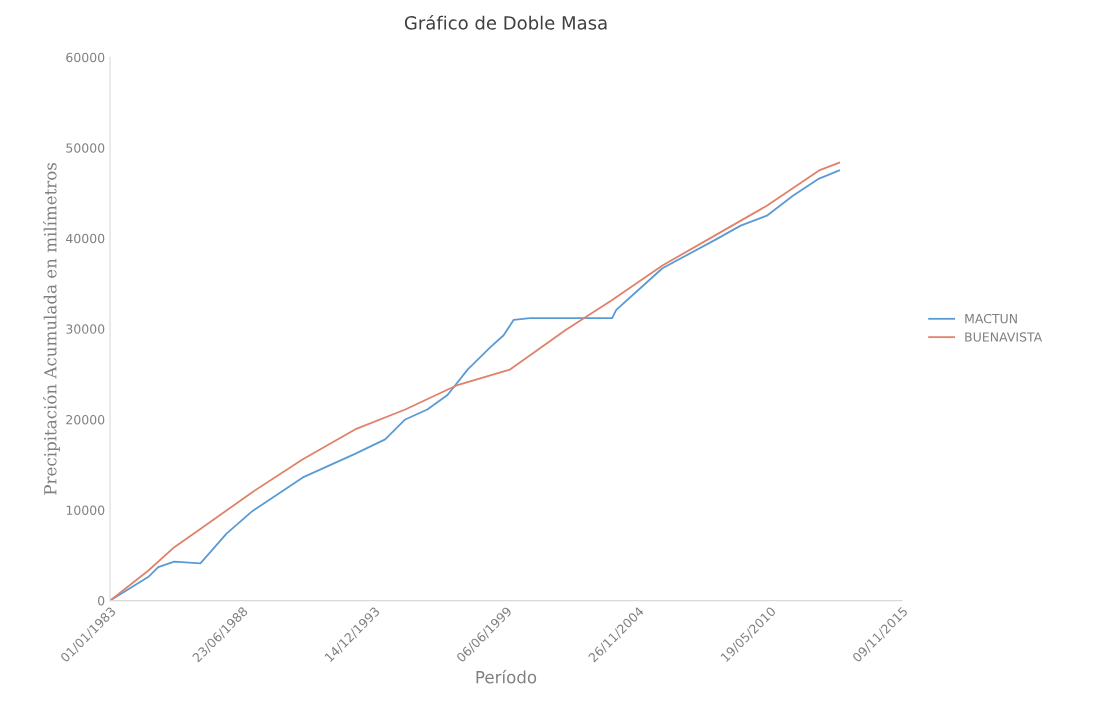 Image resolution: width=1100 pixels, height=715 pixels. Describe the element at coordinates (991, 318) in the screenshot. I see `legend-label: MACTUN` at that location.